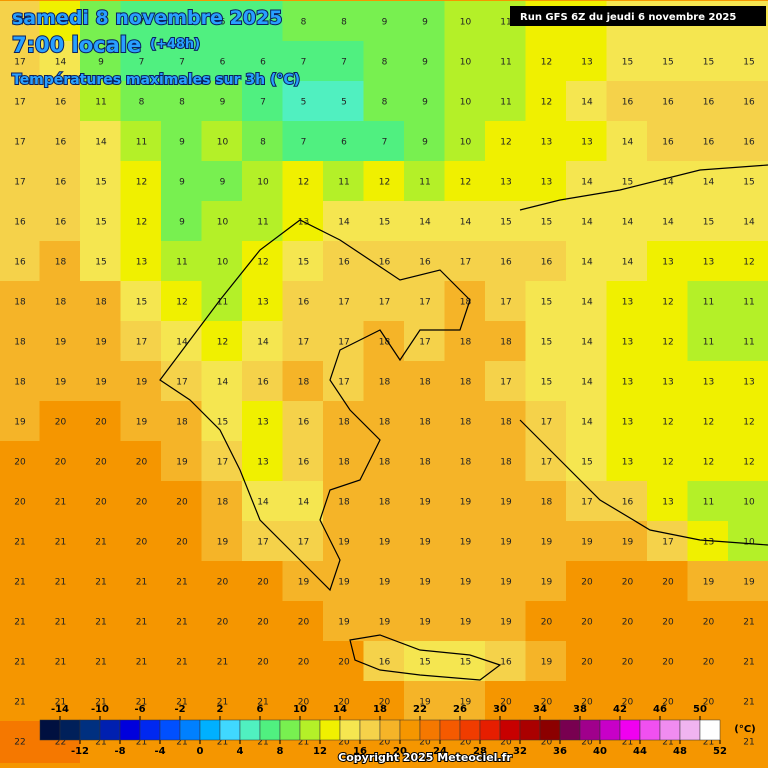 The height and width of the screenshot is (768, 768). Describe the element at coordinates (466, 63) in the screenshot. I see `grid-value: 10` at that location.